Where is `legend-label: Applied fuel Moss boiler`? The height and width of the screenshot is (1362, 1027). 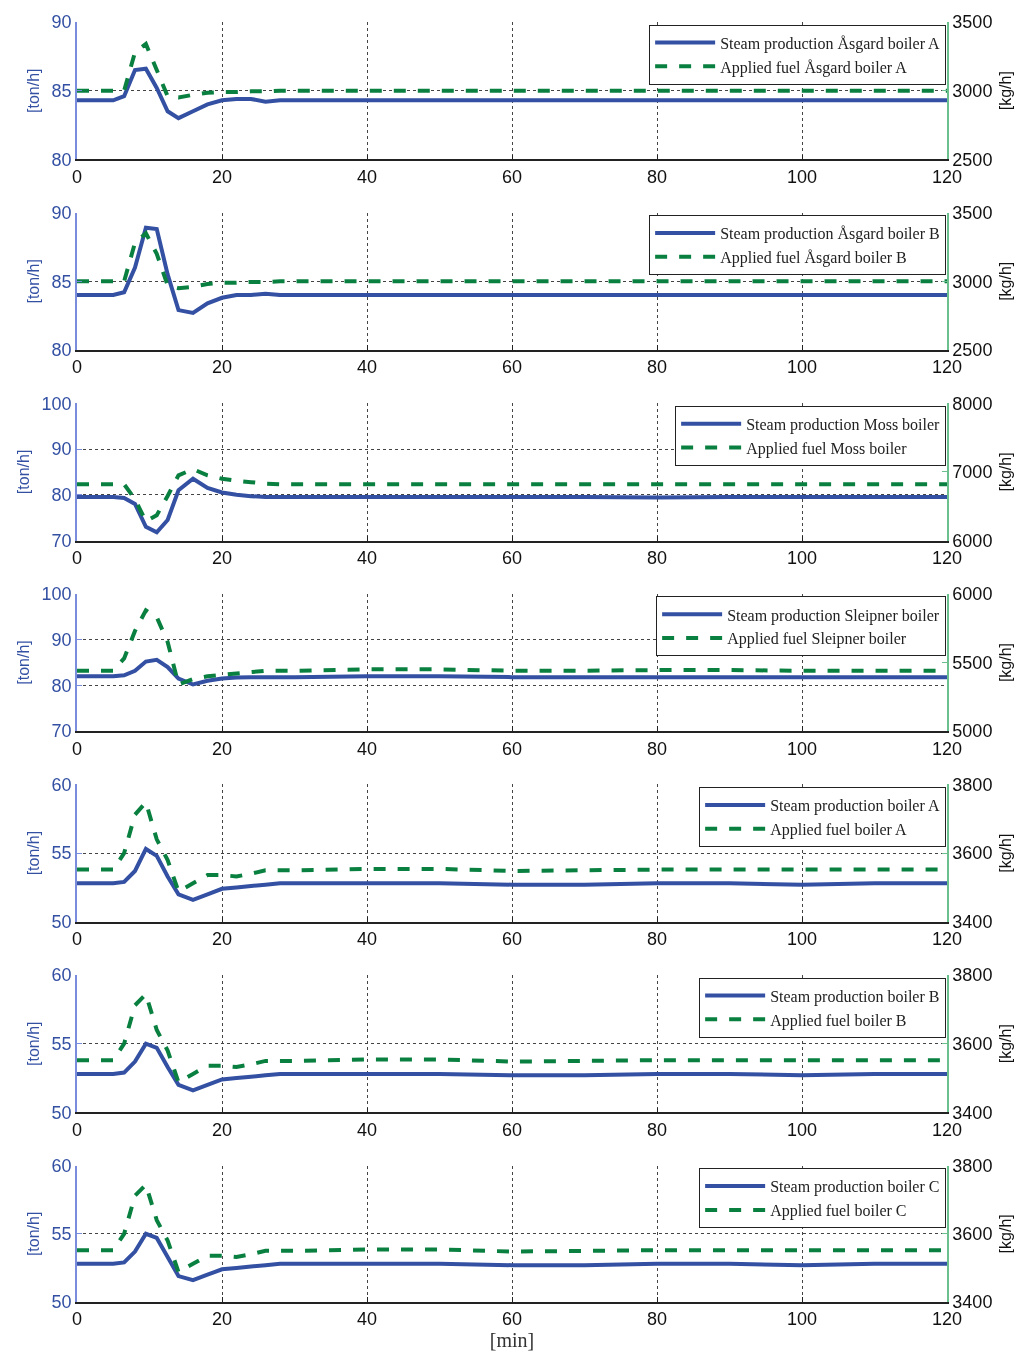 legend-label: Applied fuel Moss boiler is located at coordinates (827, 448).